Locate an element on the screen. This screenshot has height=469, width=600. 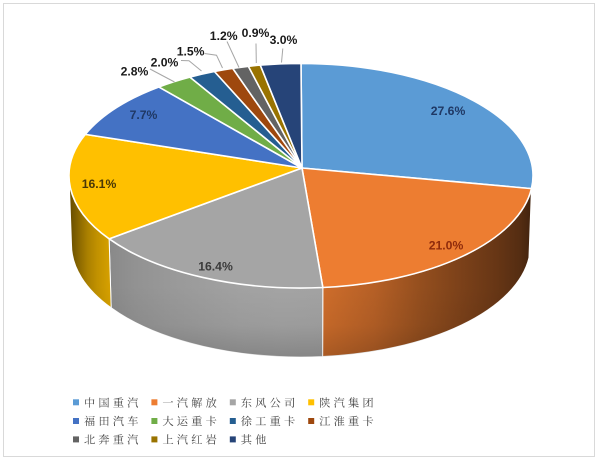
svg-text: 27.6% is located at coordinates (448, 111).